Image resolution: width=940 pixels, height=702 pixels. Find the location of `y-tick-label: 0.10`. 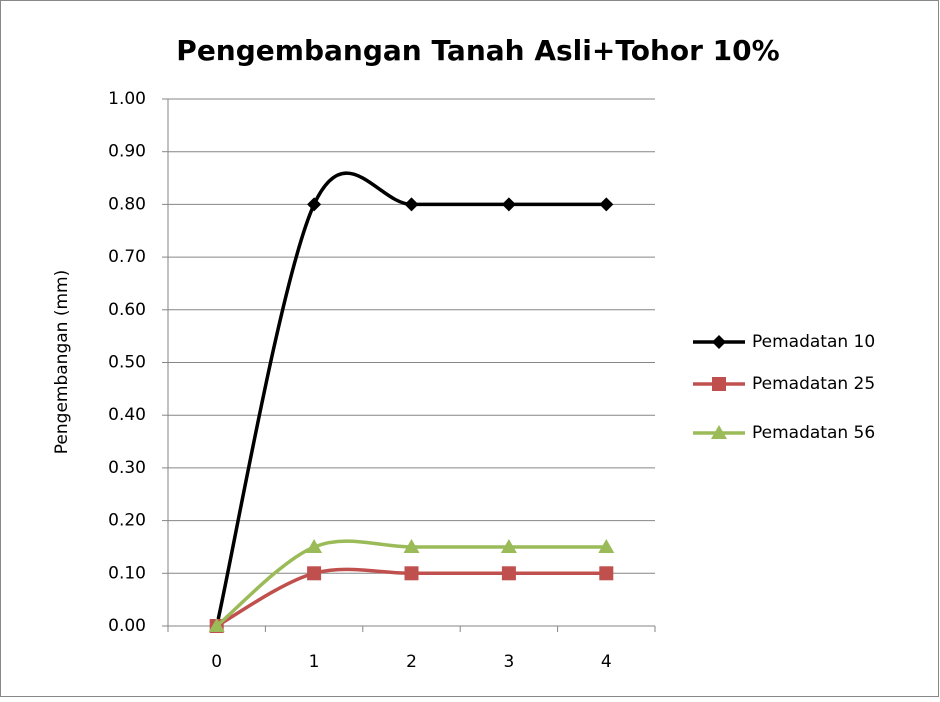

y-tick-label: 0.10 is located at coordinates (127, 573).